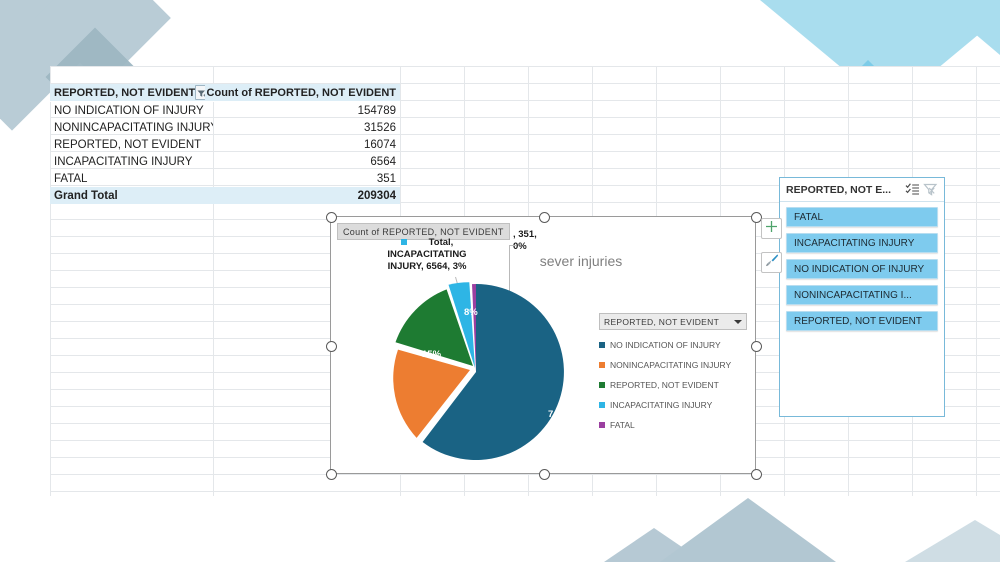 The width and height of the screenshot is (1000, 562). I want to click on legend-item-no-indication-of-injury: NO INDICATION OF INJURY, so click(673, 345).